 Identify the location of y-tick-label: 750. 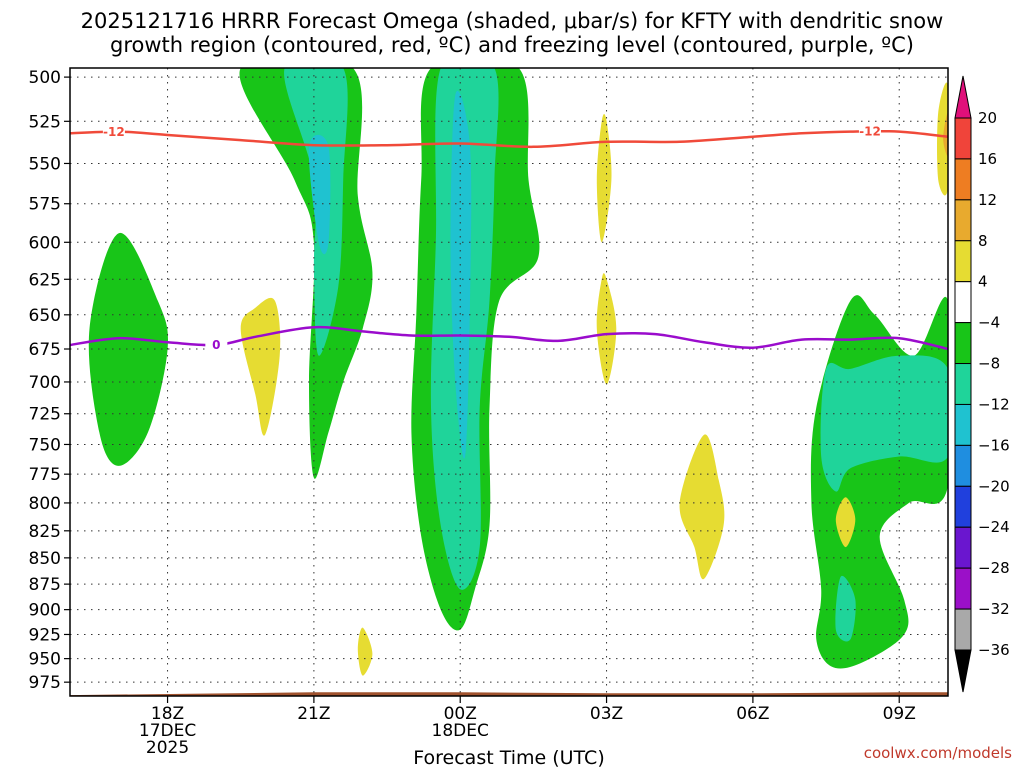
(45, 445).